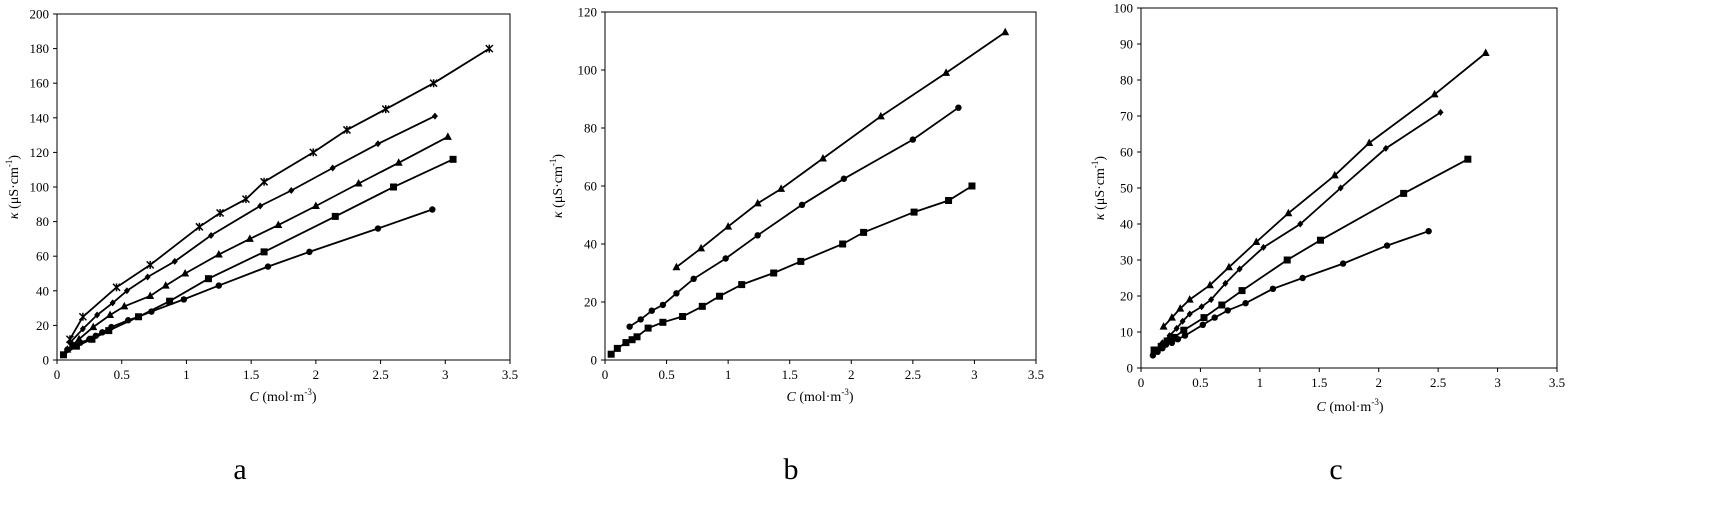  What do you see at coordinates (251, 374) in the screenshot?
I see `x-tick-label-a: 1.5` at bounding box center [251, 374].